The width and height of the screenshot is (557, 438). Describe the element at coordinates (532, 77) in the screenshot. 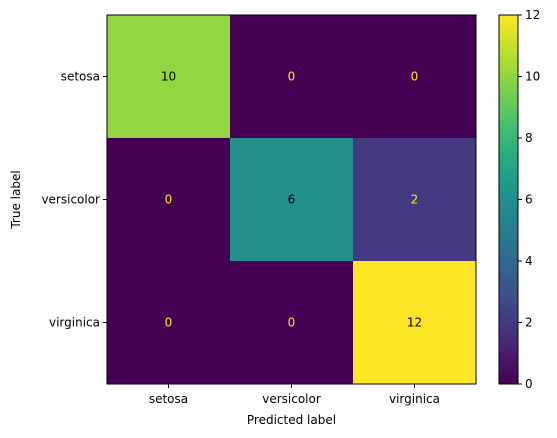

I see `colorbar-tick-label: 10` at that location.